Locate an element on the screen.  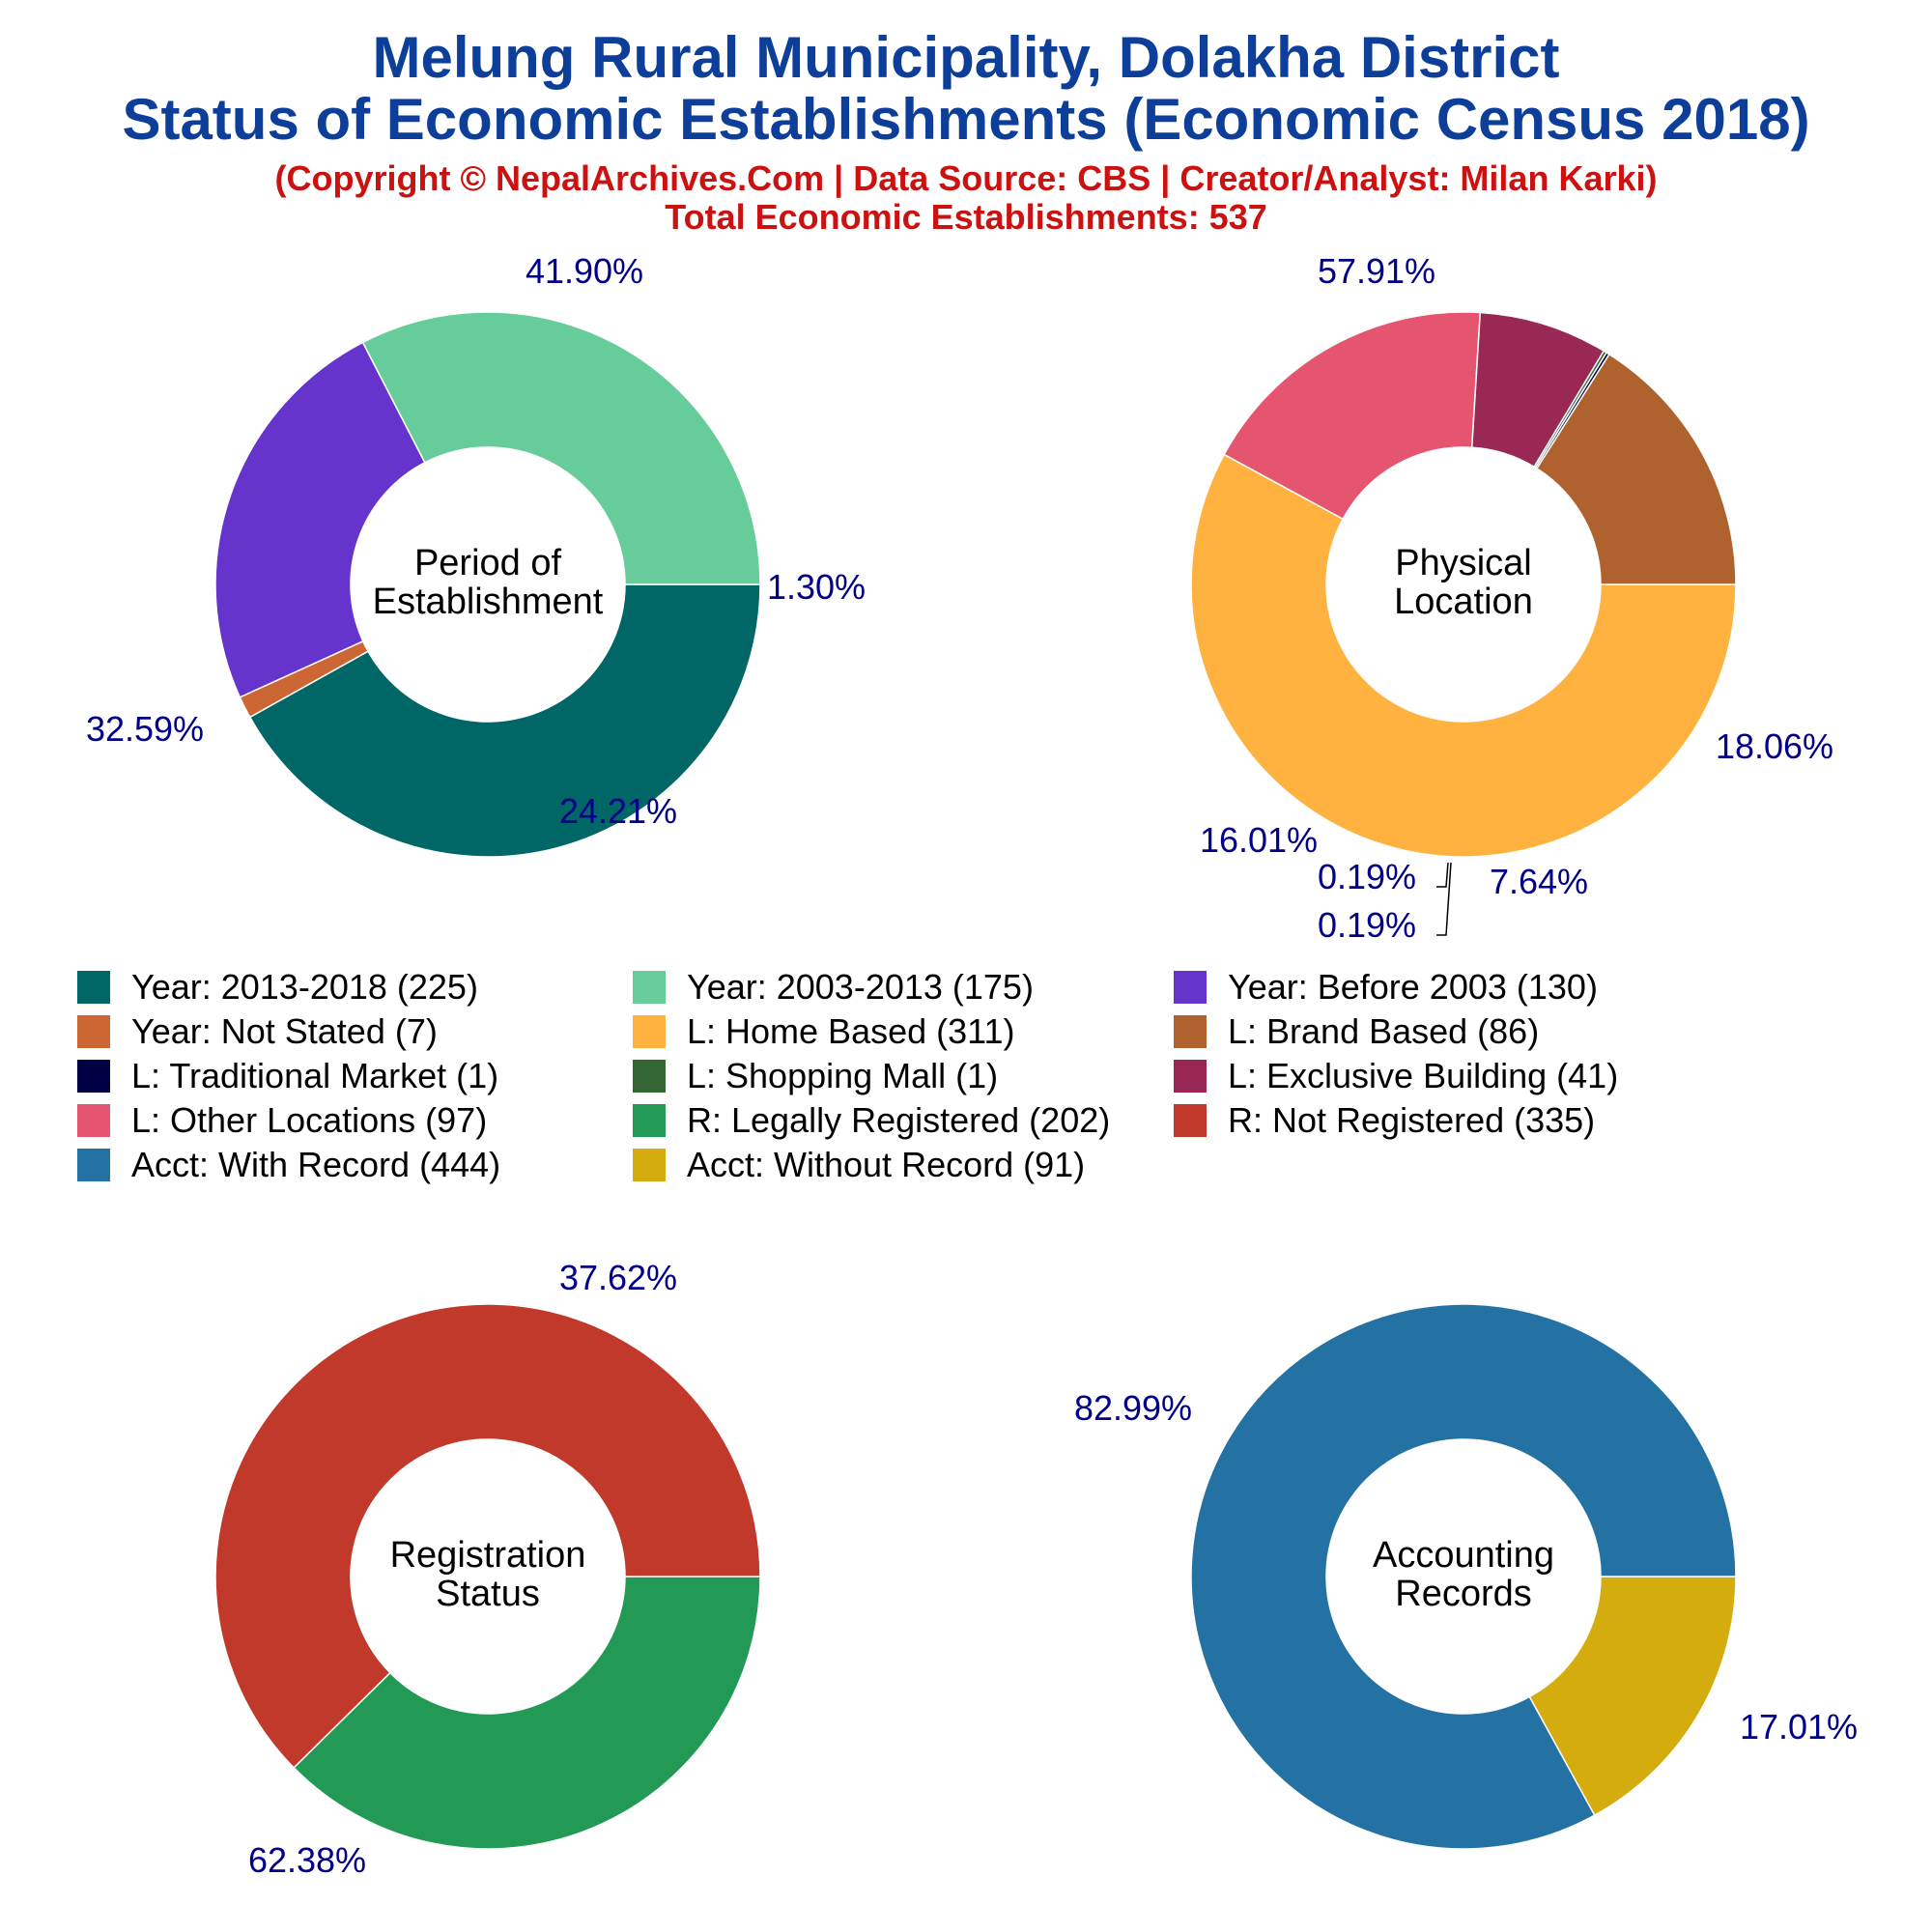
legend-item: L: Traditional Market (1) is located at coordinates (287, 1076).